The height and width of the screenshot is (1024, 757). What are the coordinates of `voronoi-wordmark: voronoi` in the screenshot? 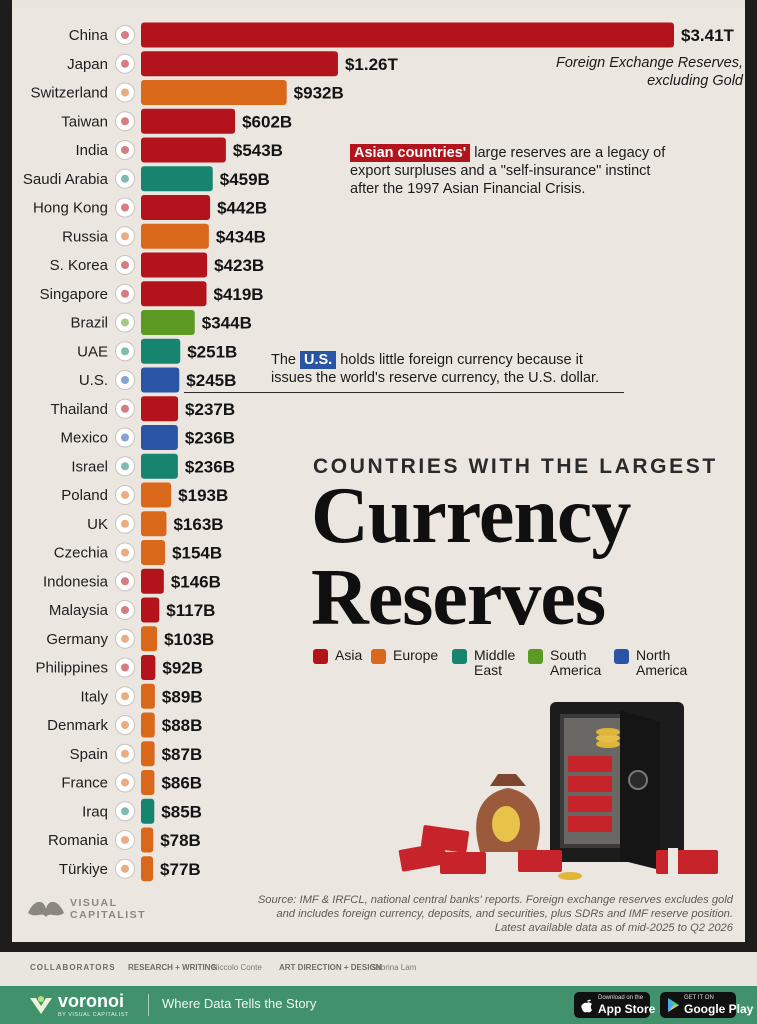 It's located at (91, 1001).